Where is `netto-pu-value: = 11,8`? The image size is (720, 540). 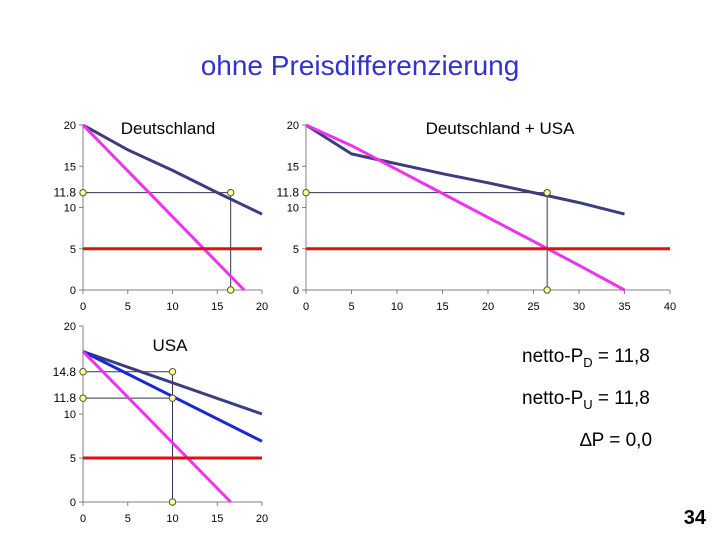
netto-pu-value: = 11,8 is located at coordinates (621, 398).